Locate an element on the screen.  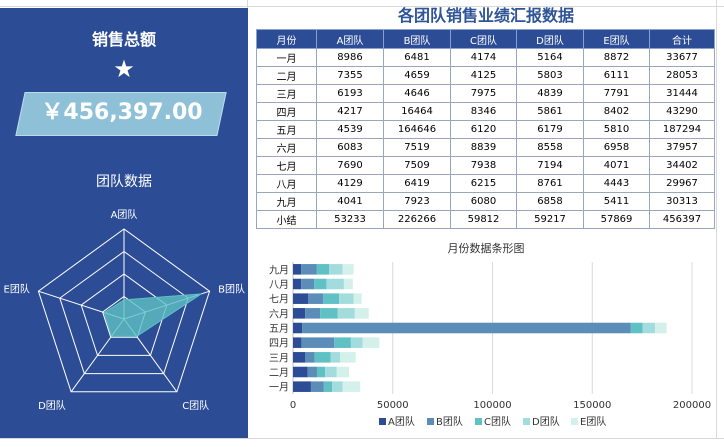
value-cell: 8839 is located at coordinates (483, 147).